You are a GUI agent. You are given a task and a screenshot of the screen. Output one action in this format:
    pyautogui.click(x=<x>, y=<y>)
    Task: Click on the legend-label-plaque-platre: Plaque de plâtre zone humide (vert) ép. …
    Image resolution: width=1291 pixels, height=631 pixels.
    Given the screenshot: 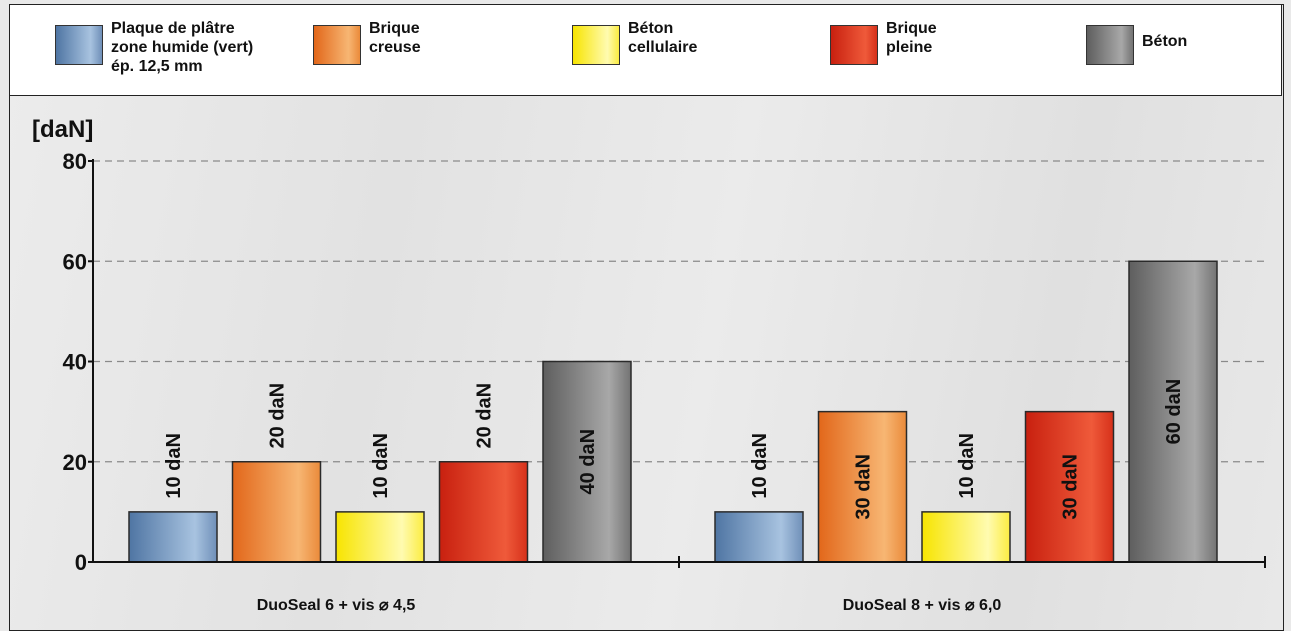 What is the action you would take?
    pyautogui.click(x=182, y=47)
    